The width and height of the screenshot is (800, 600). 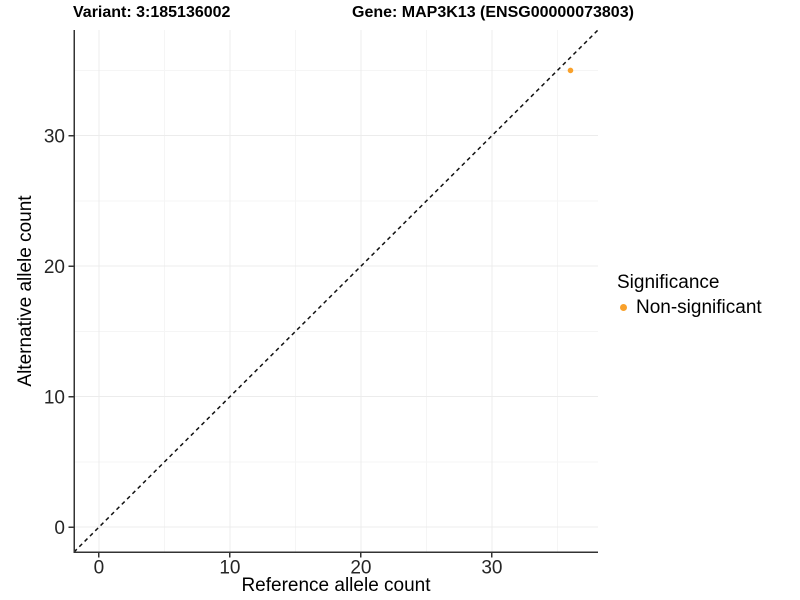 I want to click on legend: Significance Non-significant, so click(x=689, y=295).